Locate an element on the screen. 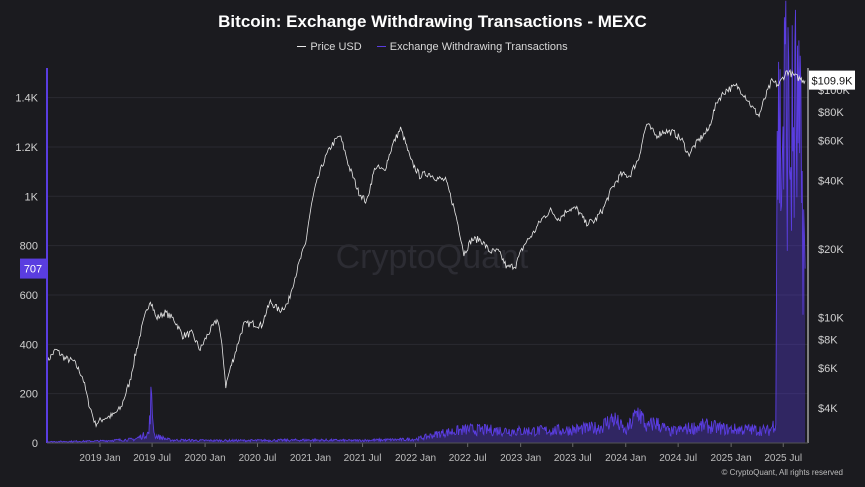 This screenshot has width=865, height=487. left-tick-label: 1K is located at coordinates (32, 197).